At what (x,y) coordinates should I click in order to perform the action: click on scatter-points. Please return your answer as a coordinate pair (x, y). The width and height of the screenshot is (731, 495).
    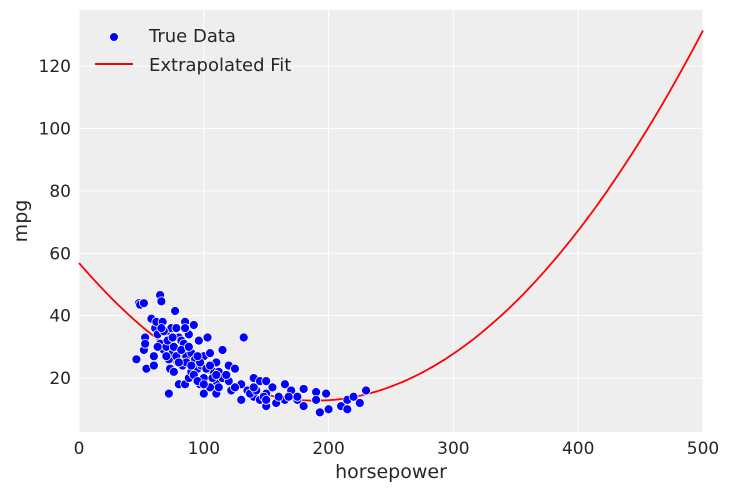
    Looking at the image, I should click on (251, 354).